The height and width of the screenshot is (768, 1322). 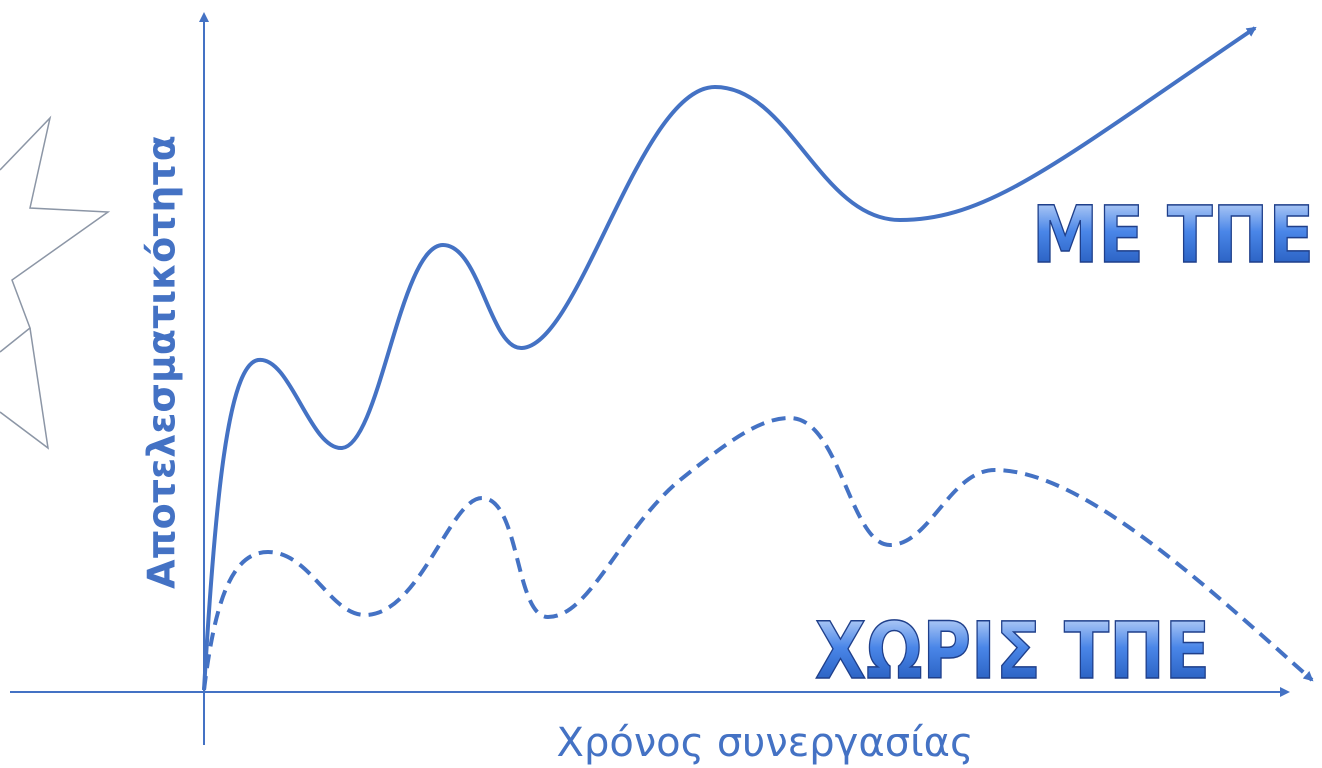 What do you see at coordinates (162, 362) in the screenshot?
I see `y-axis-label: Αποτελεσματικότητα` at bounding box center [162, 362].